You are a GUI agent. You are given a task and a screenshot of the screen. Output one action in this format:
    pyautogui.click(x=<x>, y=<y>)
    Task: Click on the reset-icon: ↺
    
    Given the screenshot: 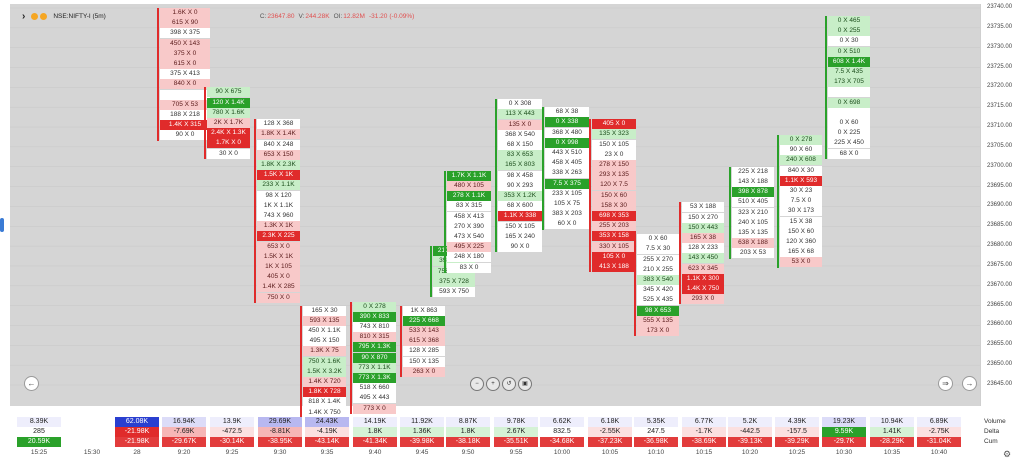 What is the action you would take?
    pyautogui.click(x=509, y=384)
    